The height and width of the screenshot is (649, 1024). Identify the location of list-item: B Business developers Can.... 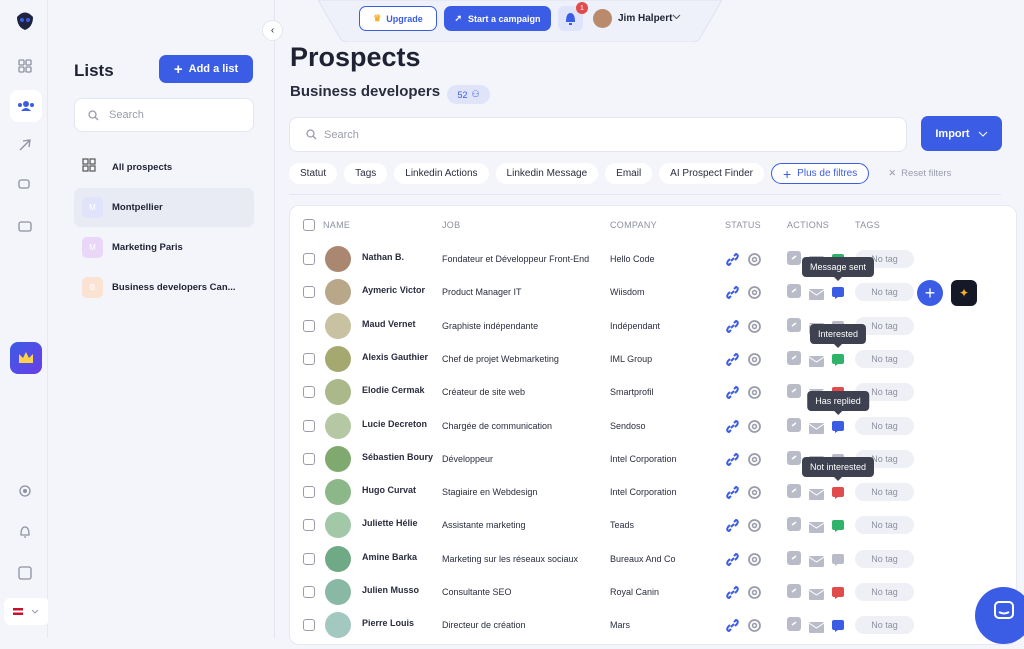
(164, 287).